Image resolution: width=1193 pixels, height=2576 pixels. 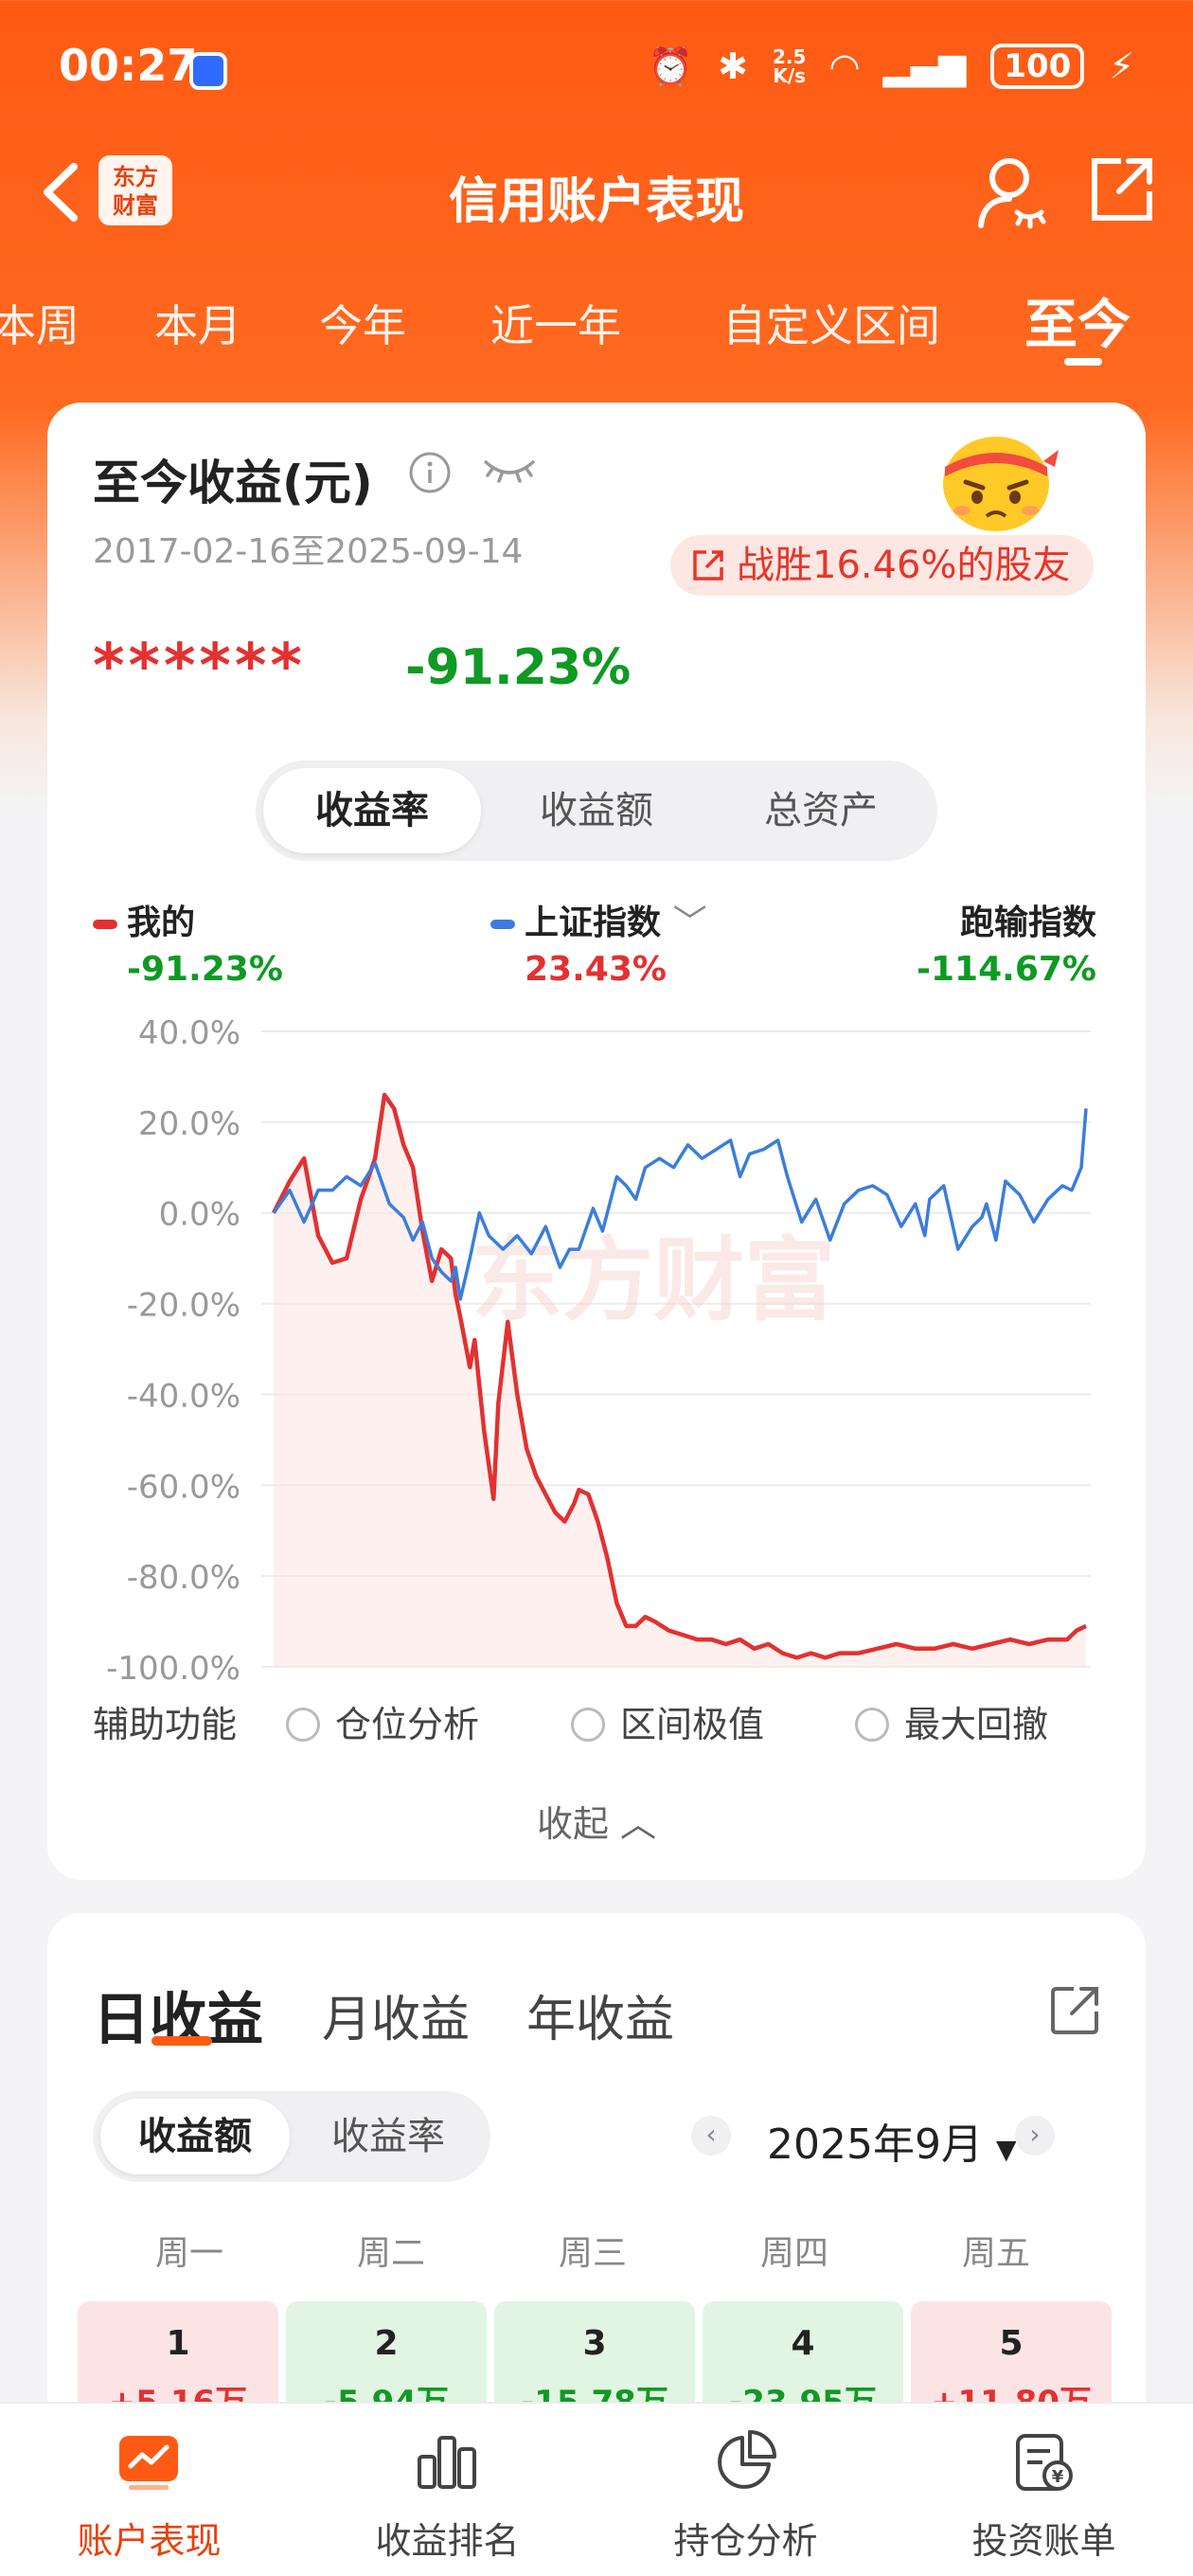 I want to click on legend-mine-value: -91.23%, so click(x=205, y=969).